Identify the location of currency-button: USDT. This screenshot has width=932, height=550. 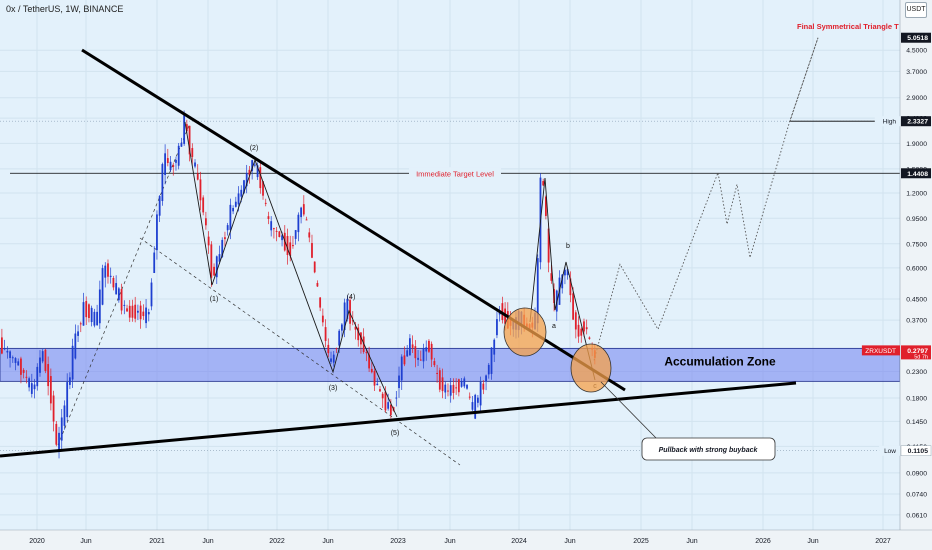
(916, 10).